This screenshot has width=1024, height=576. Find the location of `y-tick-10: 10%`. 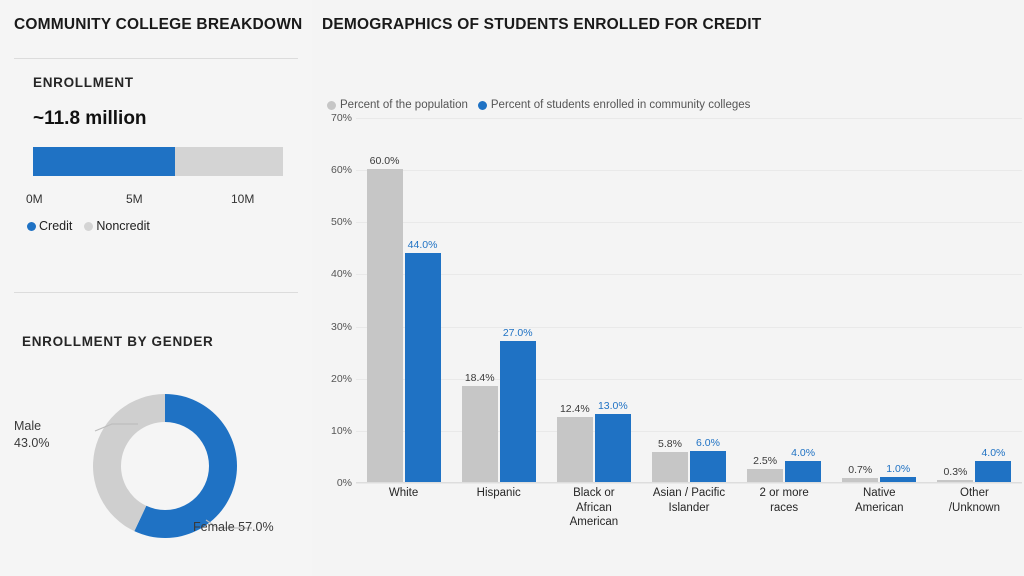

y-tick-10: 10% is located at coordinates (341, 430).